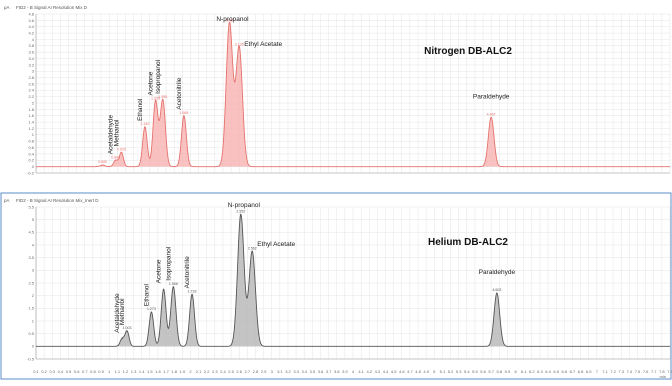  Describe the element at coordinates (215, 371) in the screenshot. I see `x-tick-label: 2.3` at that location.